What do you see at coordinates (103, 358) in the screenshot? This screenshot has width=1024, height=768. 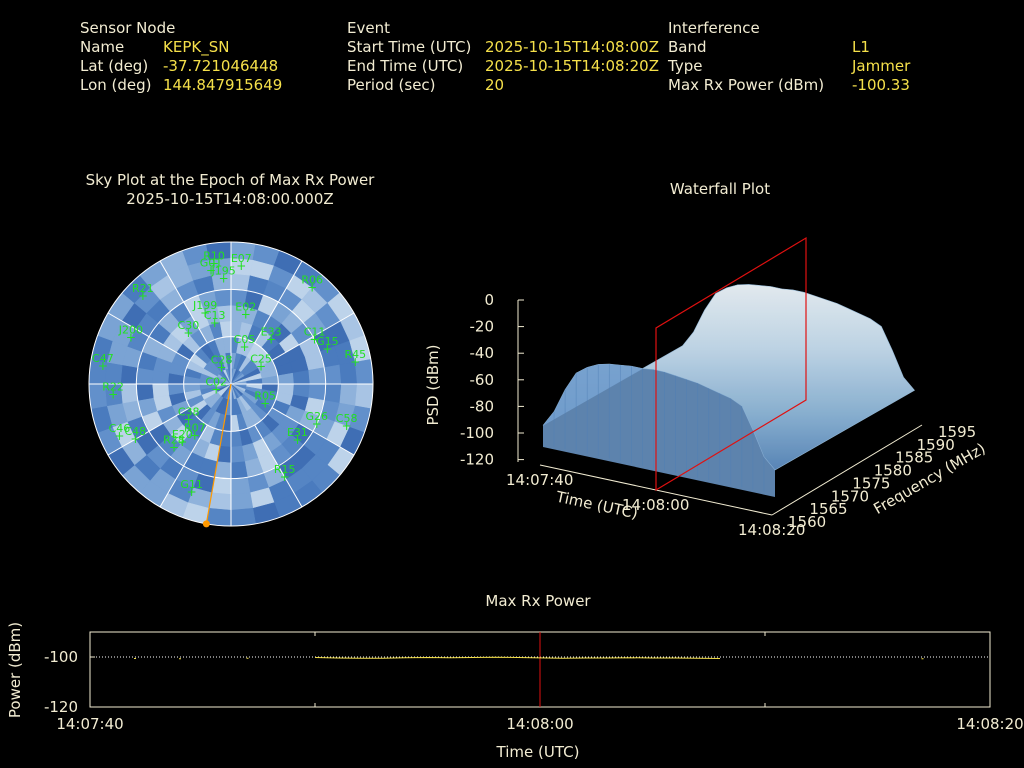 I see `satellite-label: C47` at bounding box center [103, 358].